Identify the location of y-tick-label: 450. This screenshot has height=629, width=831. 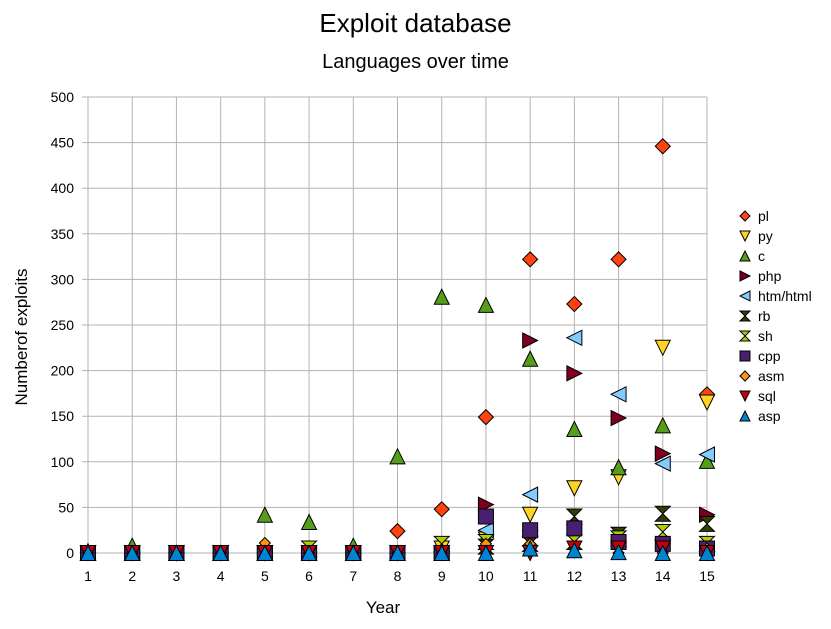
(63, 143).